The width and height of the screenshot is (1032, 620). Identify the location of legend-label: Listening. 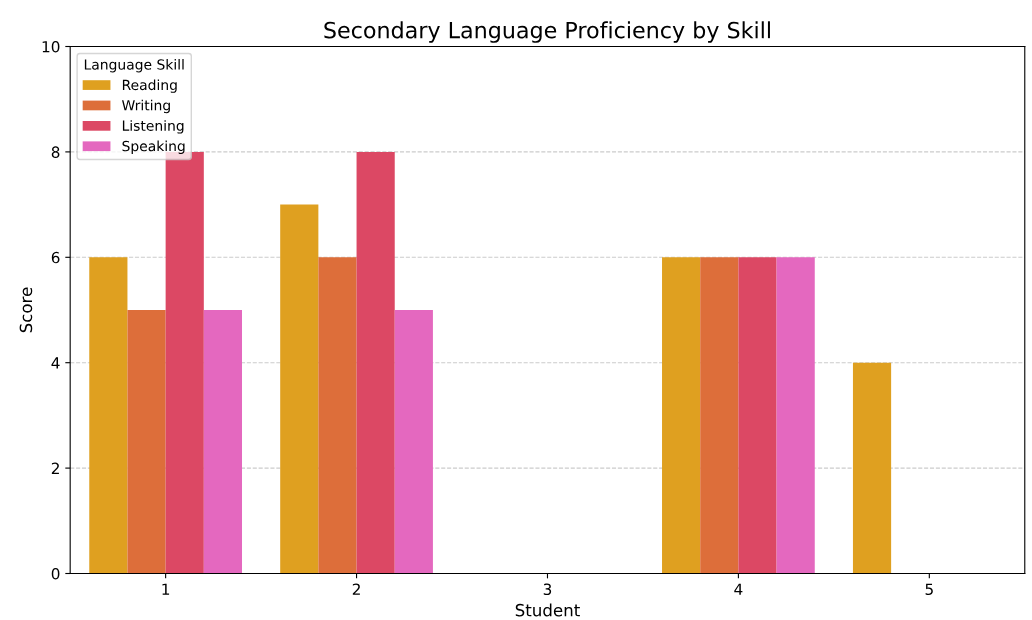
(153, 127).